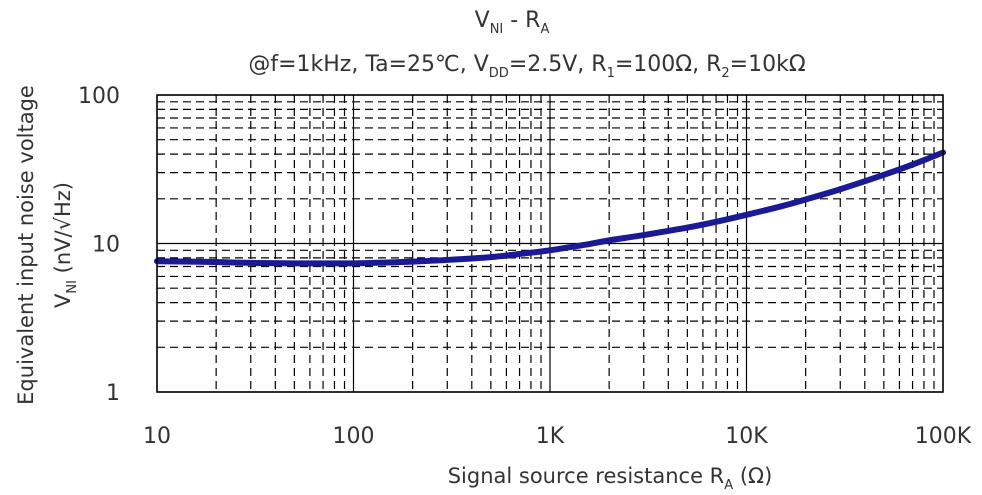 The width and height of the screenshot is (982, 495). Describe the element at coordinates (65, 245) in the screenshot. I see `y-axis-label-line2: VNI (nV/√Hz)` at that location.